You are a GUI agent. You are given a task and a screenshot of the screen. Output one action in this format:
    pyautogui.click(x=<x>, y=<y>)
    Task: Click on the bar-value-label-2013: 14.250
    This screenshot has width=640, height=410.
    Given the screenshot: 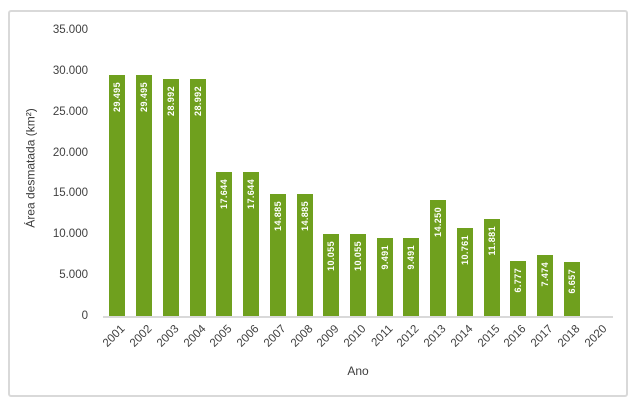 What is the action you would take?
    pyautogui.click(x=438, y=222)
    